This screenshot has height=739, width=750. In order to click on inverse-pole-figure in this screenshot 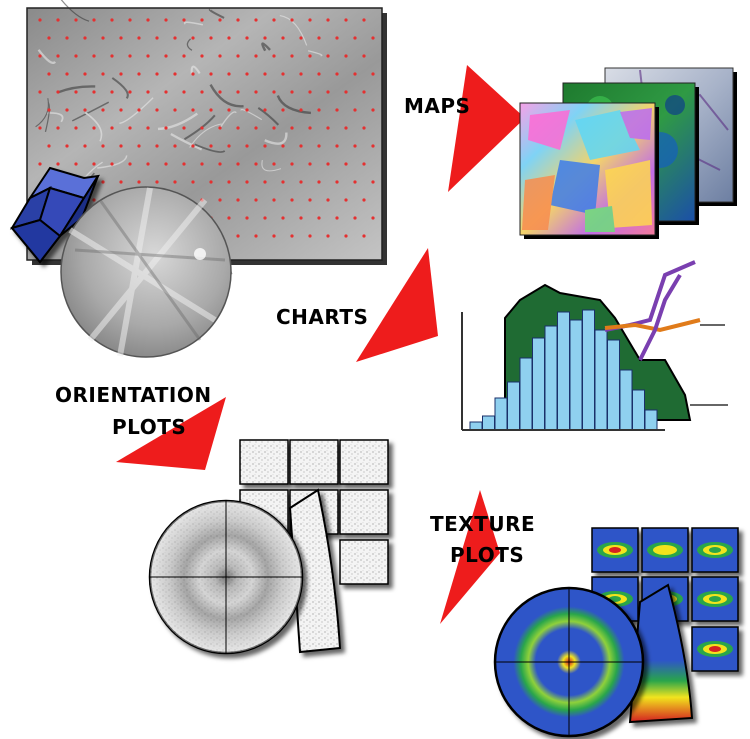, I will do `click(315, 571)`.